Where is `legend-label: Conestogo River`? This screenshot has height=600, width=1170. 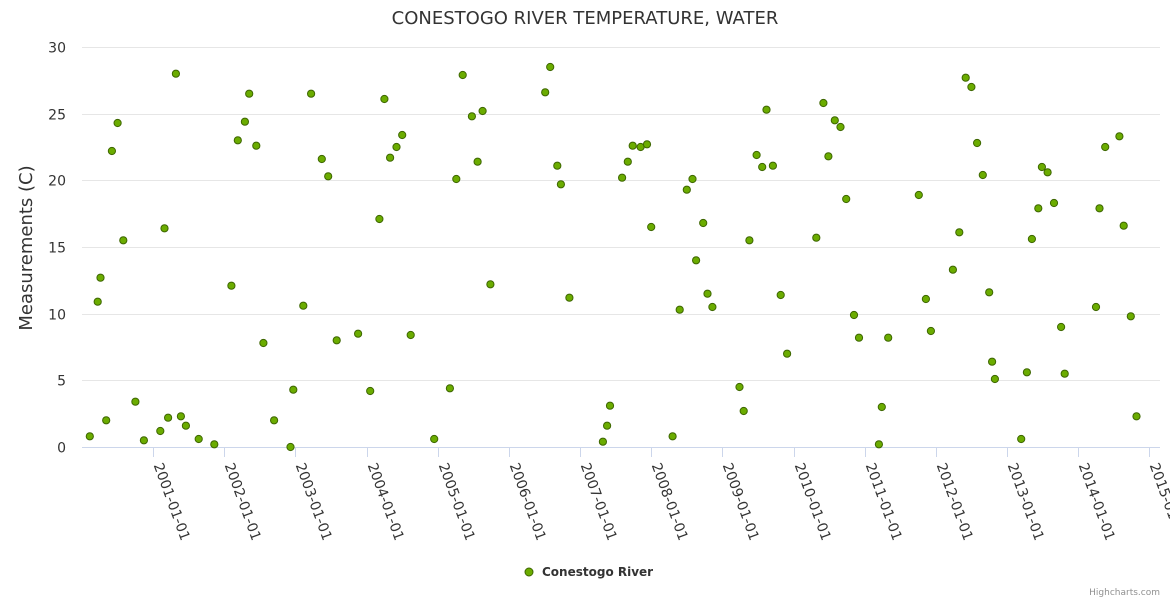 legend-label: Conestogo River is located at coordinates (597, 572).